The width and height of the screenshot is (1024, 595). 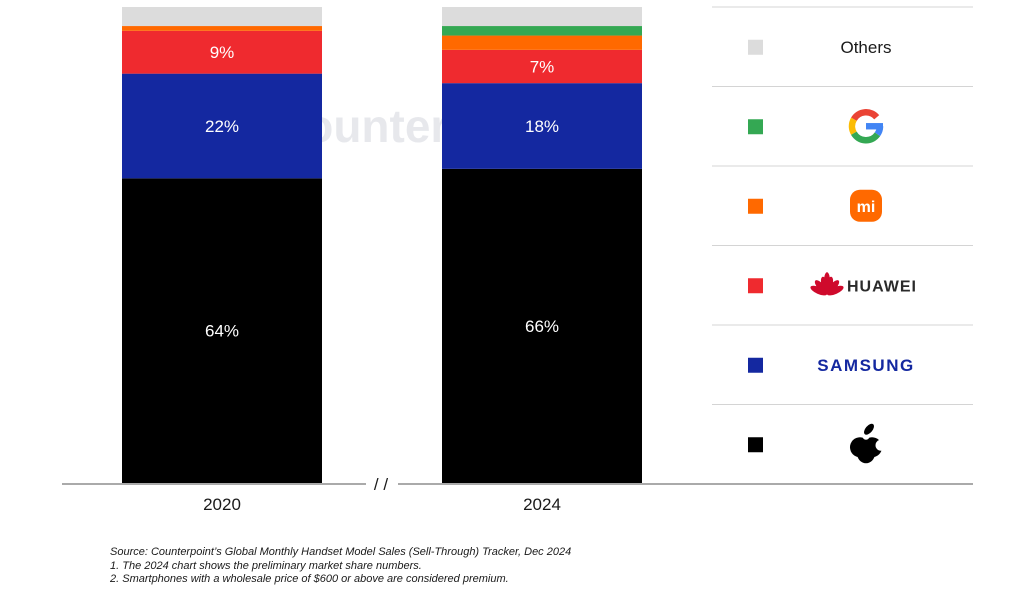 What do you see at coordinates (820, 47) in the screenshot?
I see `legend-item-others: Others` at bounding box center [820, 47].